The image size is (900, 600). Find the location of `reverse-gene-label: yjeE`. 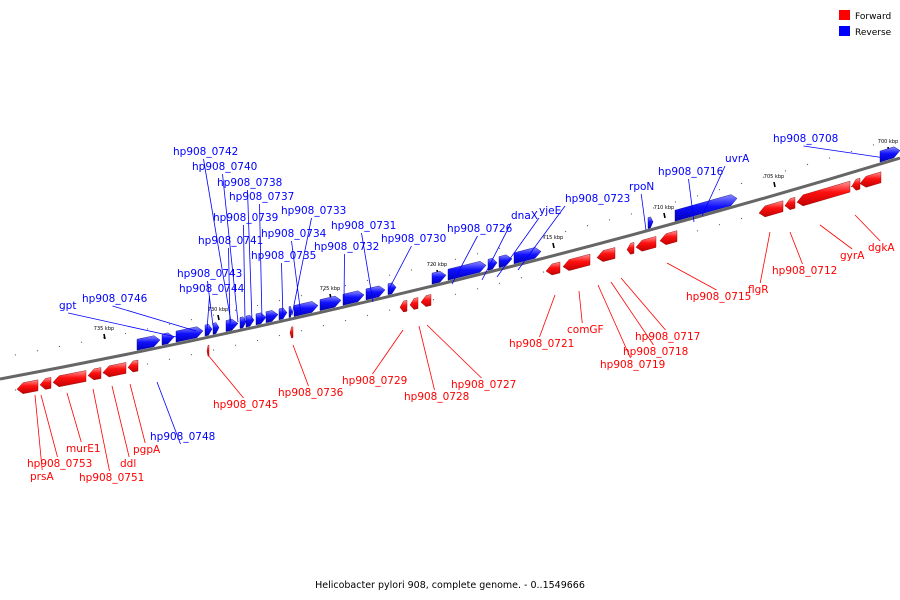

reverse-gene-label: yjeE is located at coordinates (550, 211).